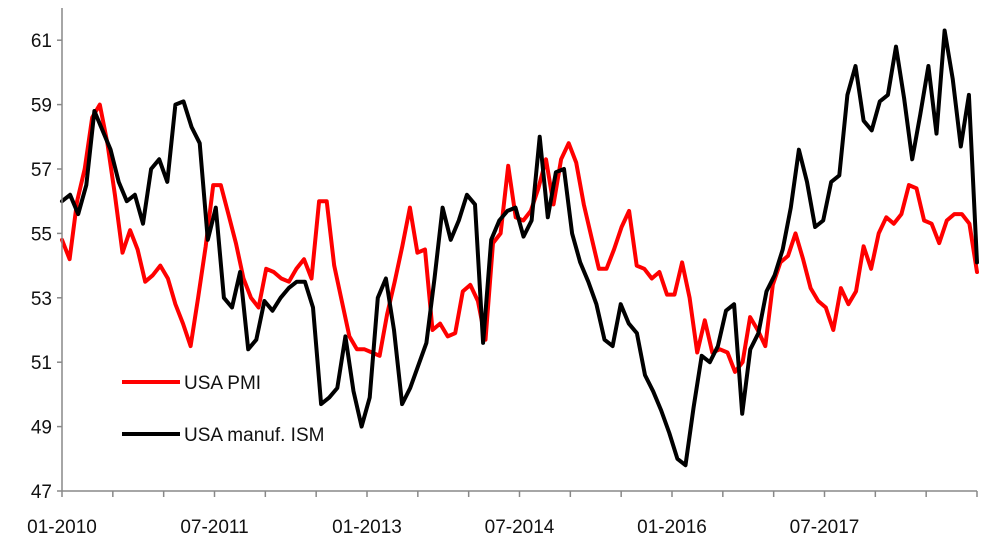 The height and width of the screenshot is (547, 983). I want to click on x-tick-label: 01-2010, so click(62, 527).